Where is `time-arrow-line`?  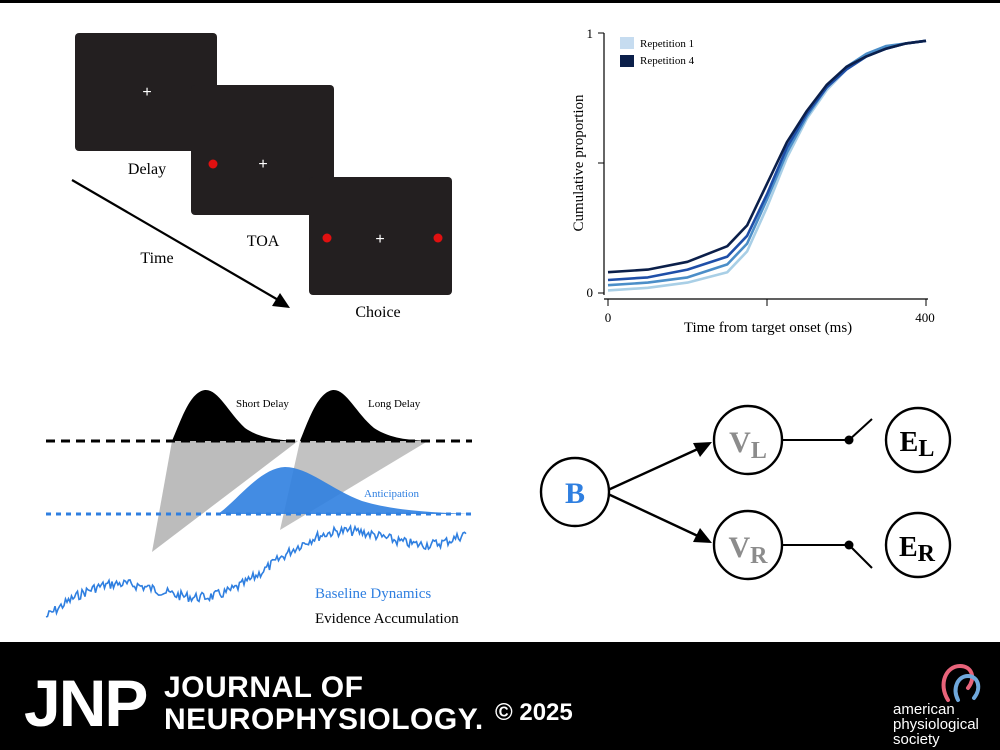
time-arrow-line is located at coordinates (176, 240).